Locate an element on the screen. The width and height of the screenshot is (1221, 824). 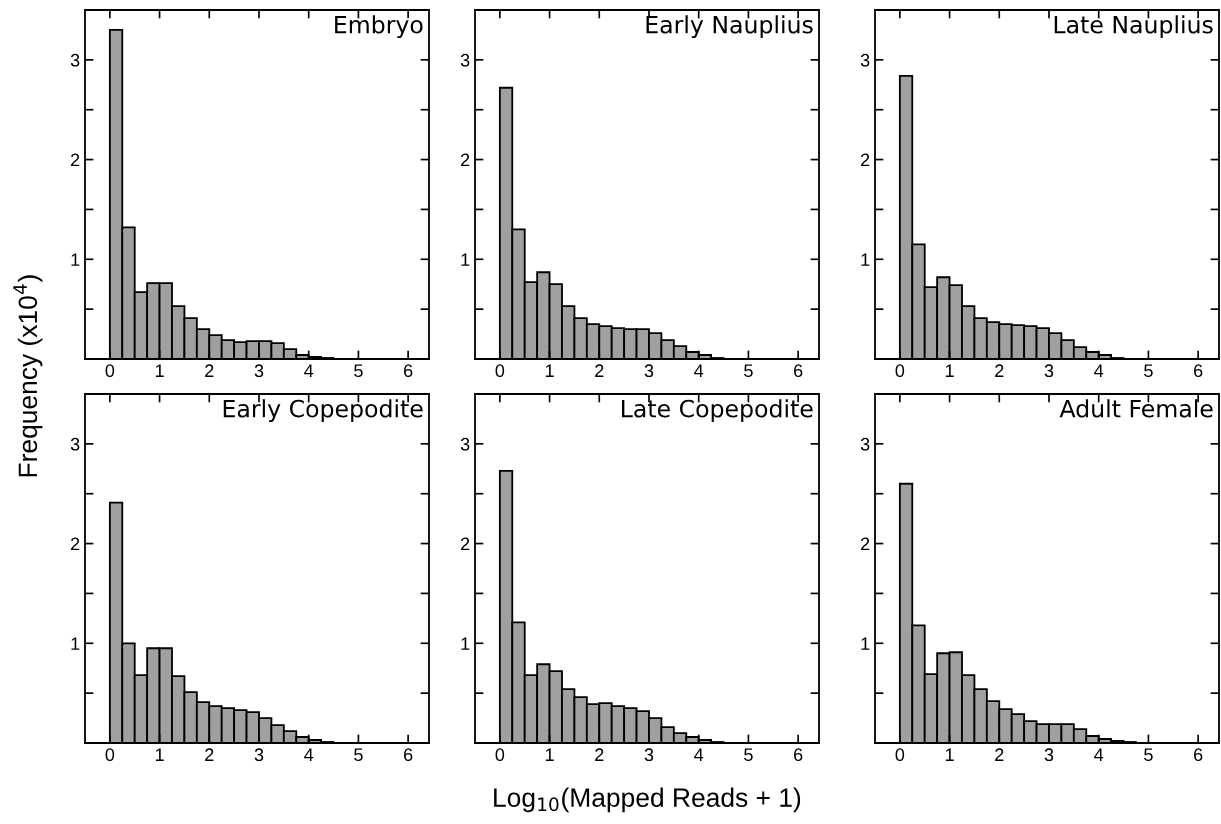
chart-title: Late Copepodite is located at coordinates (717, 411).